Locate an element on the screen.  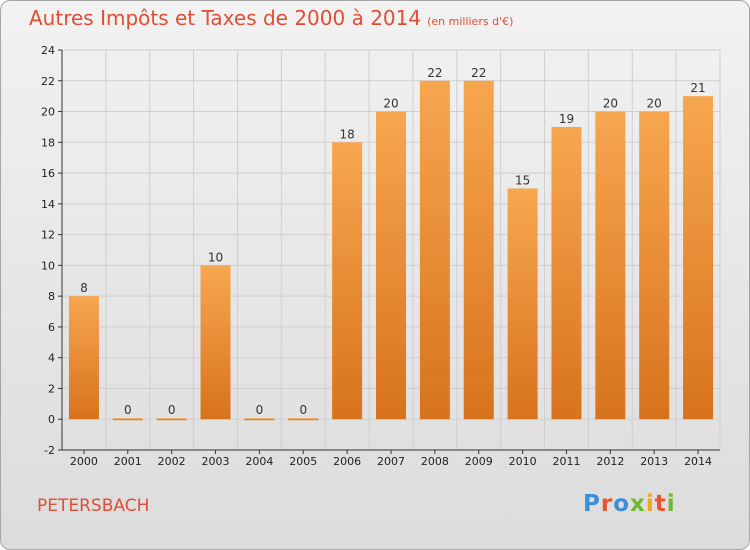
logo-letter: o is located at coordinates (622, 504).